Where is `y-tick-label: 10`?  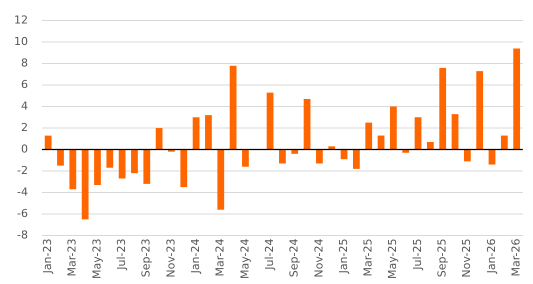
y-tick-label: 10 is located at coordinates (21, 41).